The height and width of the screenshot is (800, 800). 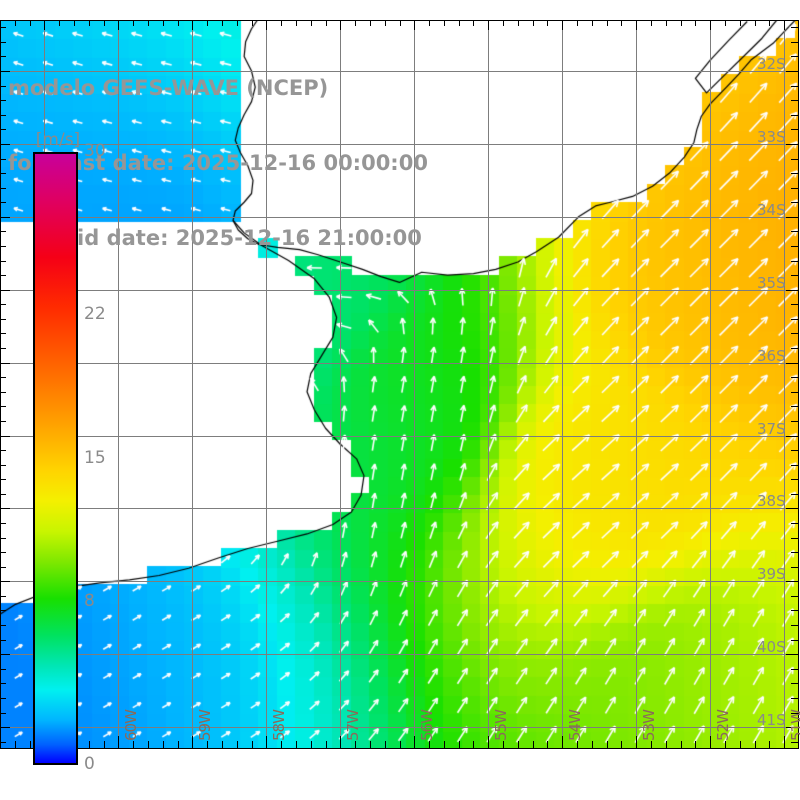 What do you see at coordinates (771, 429) in the screenshot?
I see `latitude-label: 37S` at bounding box center [771, 429].